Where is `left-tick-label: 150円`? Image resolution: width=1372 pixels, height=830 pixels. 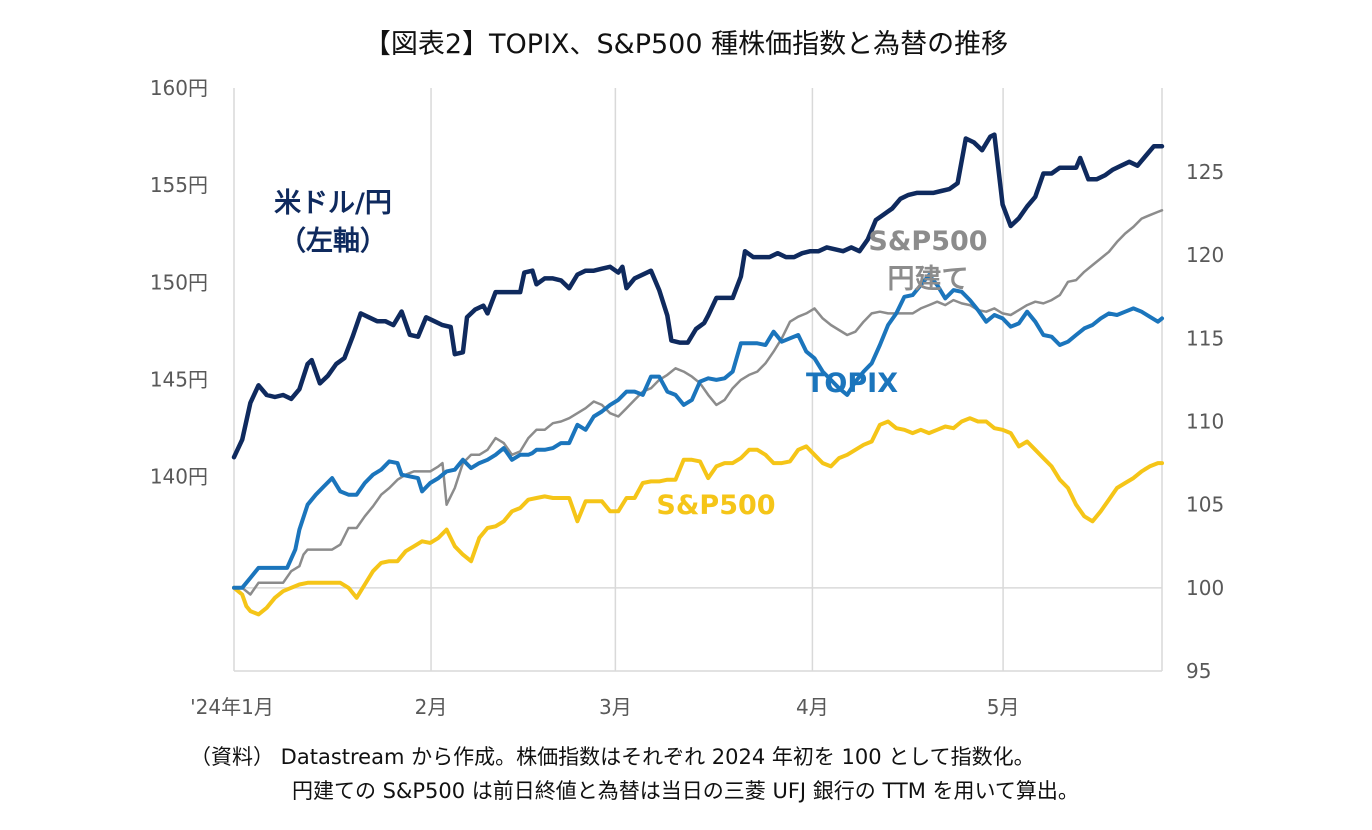 left-tick-label: 150円 is located at coordinates (179, 282).